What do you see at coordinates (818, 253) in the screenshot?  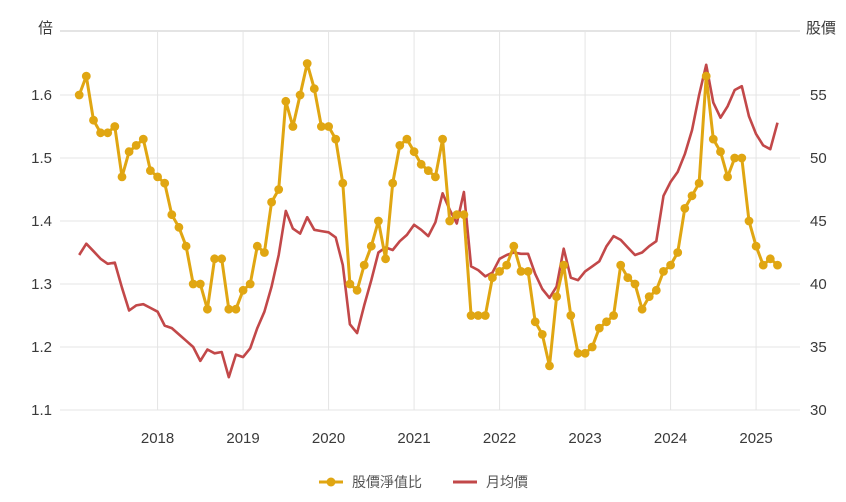 I see `right-axis-ticks: 55 50 45 40 35 30` at bounding box center [818, 253].